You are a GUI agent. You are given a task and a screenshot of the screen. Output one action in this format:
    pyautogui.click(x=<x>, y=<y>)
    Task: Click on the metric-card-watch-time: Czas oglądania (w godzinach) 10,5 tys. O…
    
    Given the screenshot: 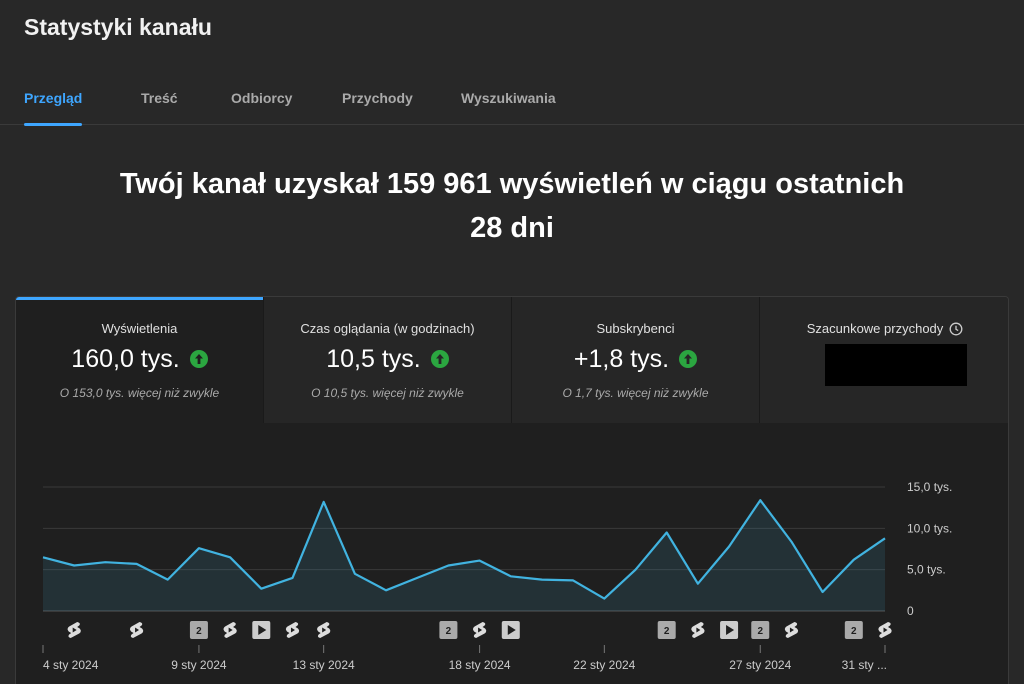 What is the action you would take?
    pyautogui.click(x=388, y=360)
    